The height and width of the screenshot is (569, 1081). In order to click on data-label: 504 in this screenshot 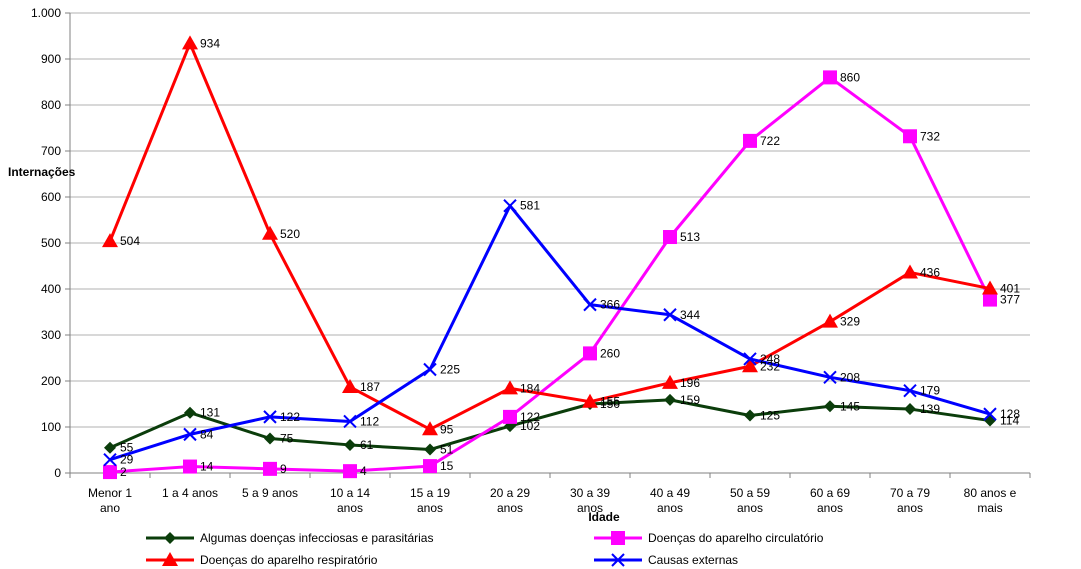, I will do `click(130, 241)`.